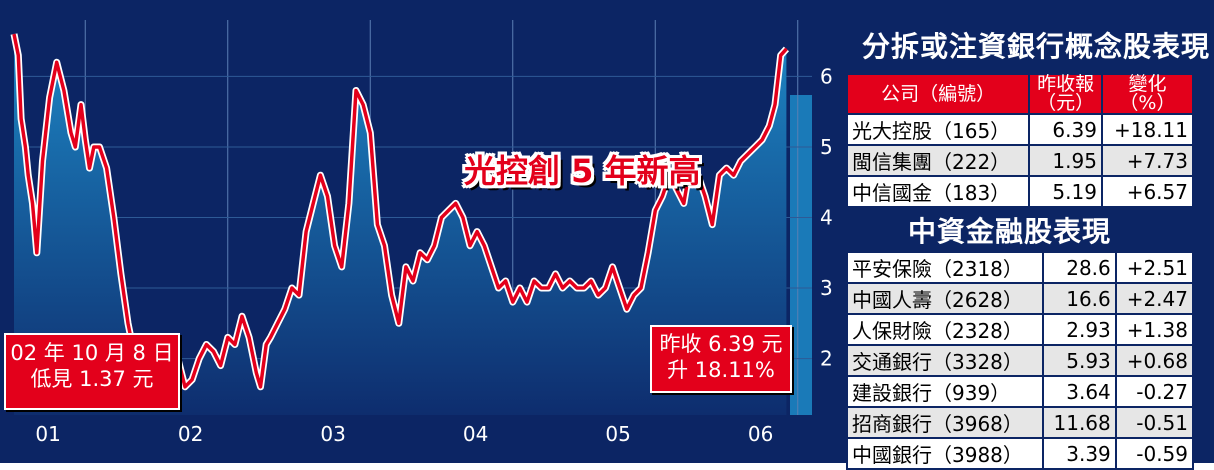  What do you see at coordinates (92, 379) in the screenshot?
I see `low-callout-line2: 低見 1.37 元` at bounding box center [92, 379].